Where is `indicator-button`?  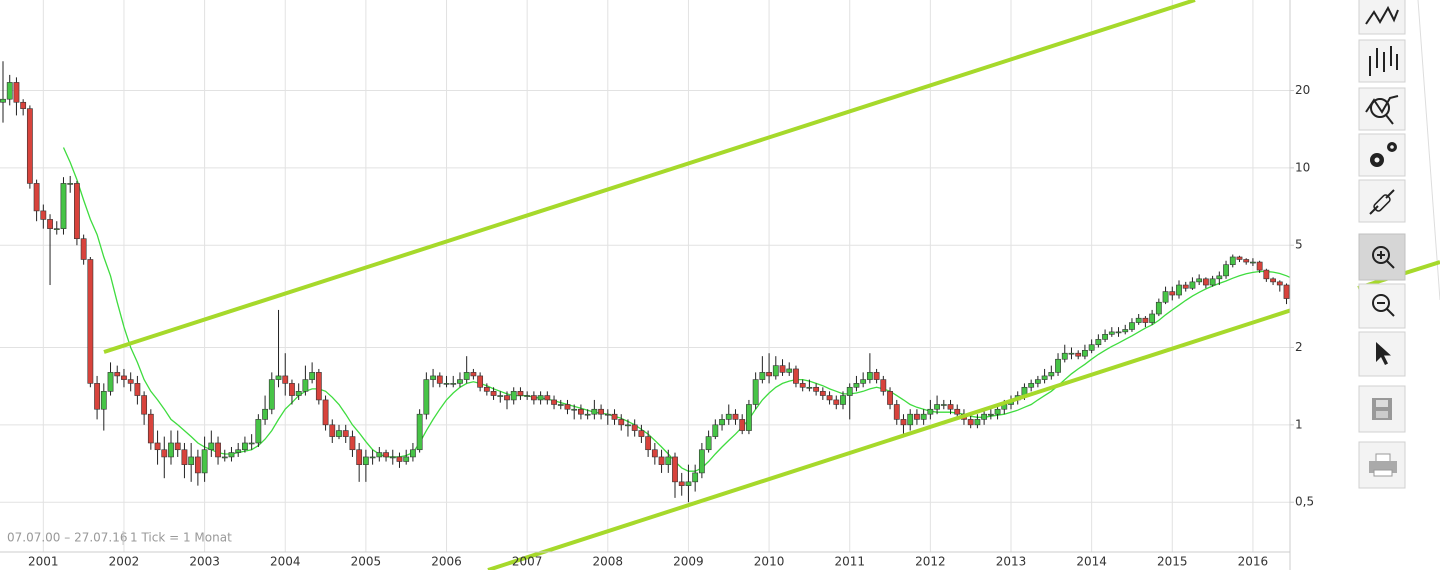 indicator-button is located at coordinates (1382, 109).